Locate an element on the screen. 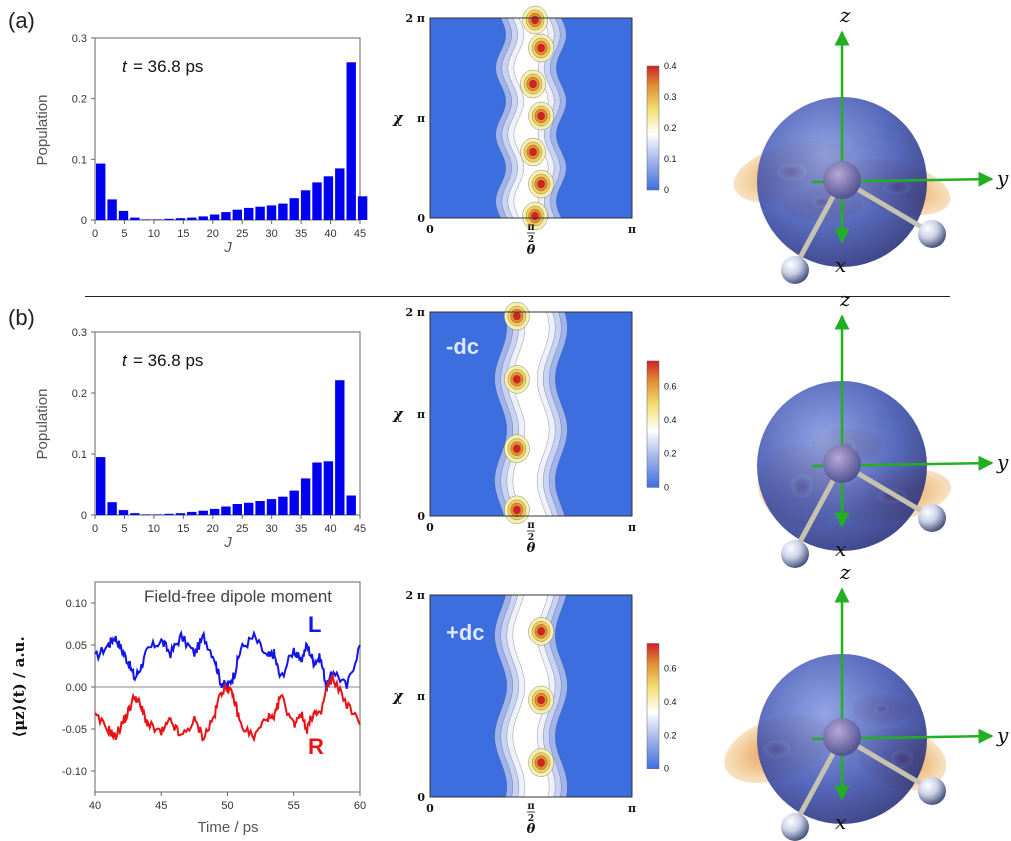 Image resolution: width=1011 pixels, height=841 pixels. panel-label-b: (b) is located at coordinates (21, 317).